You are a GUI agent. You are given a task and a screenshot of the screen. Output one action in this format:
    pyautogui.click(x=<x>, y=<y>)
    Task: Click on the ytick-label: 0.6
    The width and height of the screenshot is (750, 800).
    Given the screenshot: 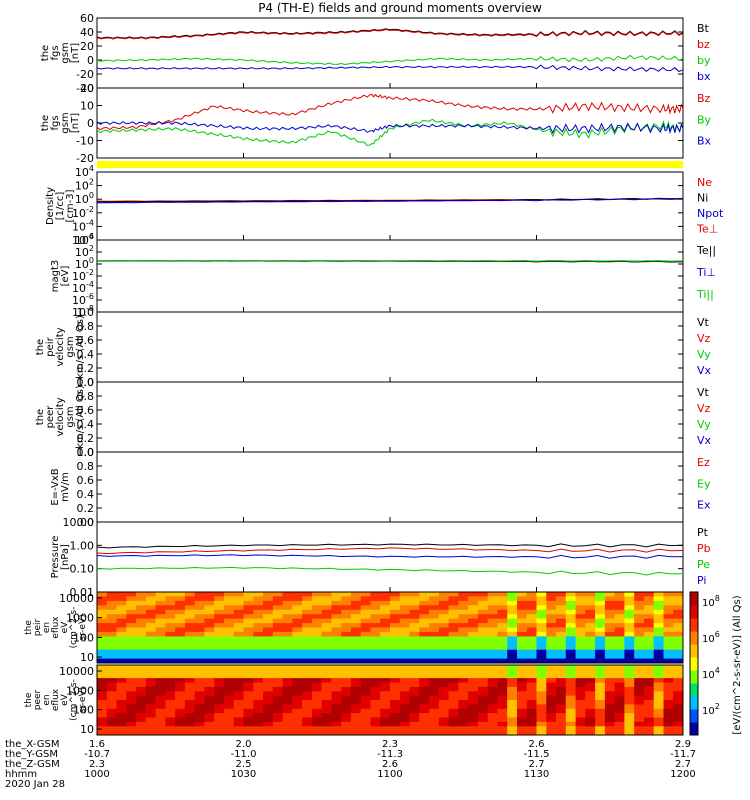 What is the action you would take?
    pyautogui.click(x=86, y=340)
    